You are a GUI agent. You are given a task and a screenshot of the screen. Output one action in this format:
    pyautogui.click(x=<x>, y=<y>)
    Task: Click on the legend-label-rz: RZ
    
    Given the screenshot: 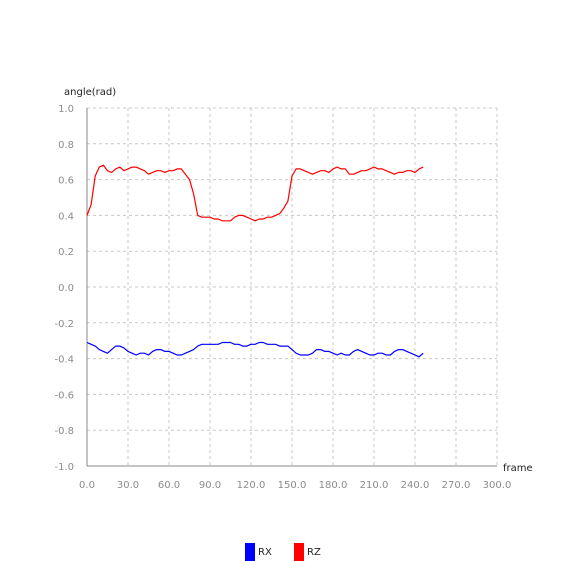 What is the action you would take?
    pyautogui.click(x=314, y=552)
    